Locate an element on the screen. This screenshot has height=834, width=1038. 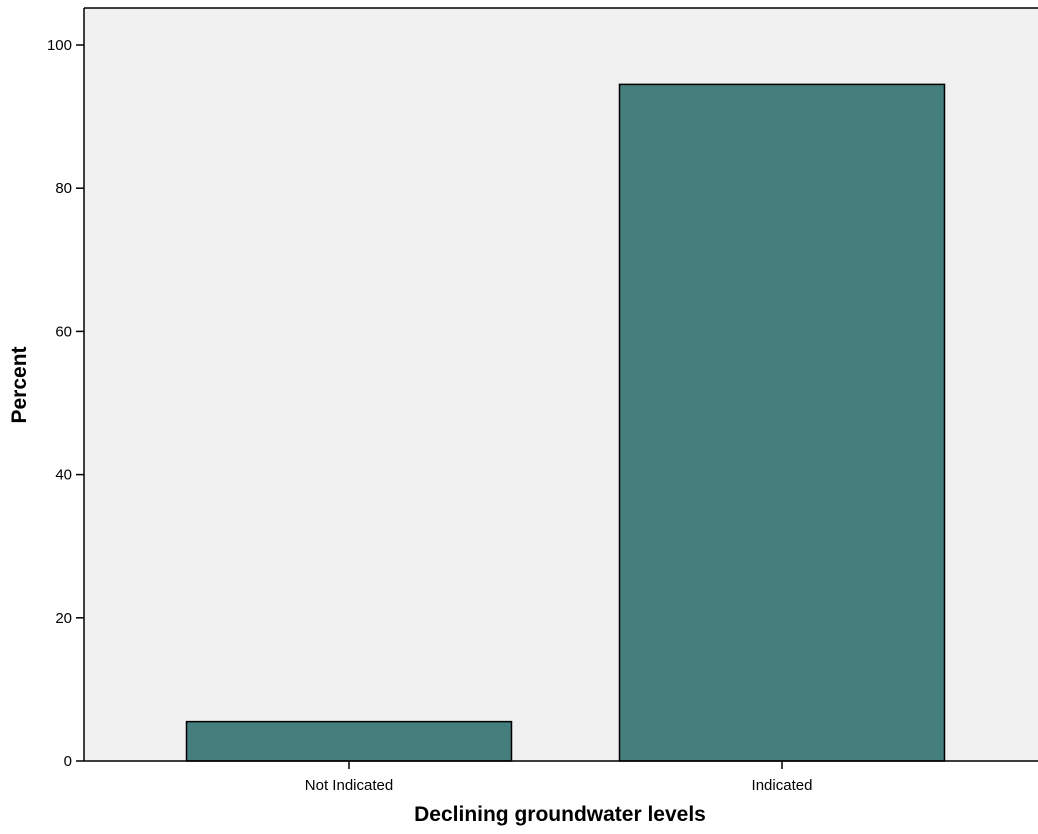
y-tick-label: 40 is located at coordinates (63, 475).